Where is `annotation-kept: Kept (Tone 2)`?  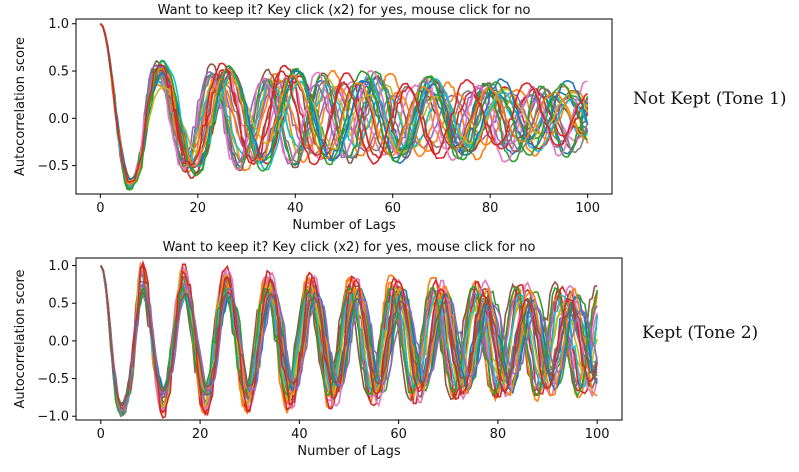 annotation-kept: Kept (Tone 2) is located at coordinates (700, 333).